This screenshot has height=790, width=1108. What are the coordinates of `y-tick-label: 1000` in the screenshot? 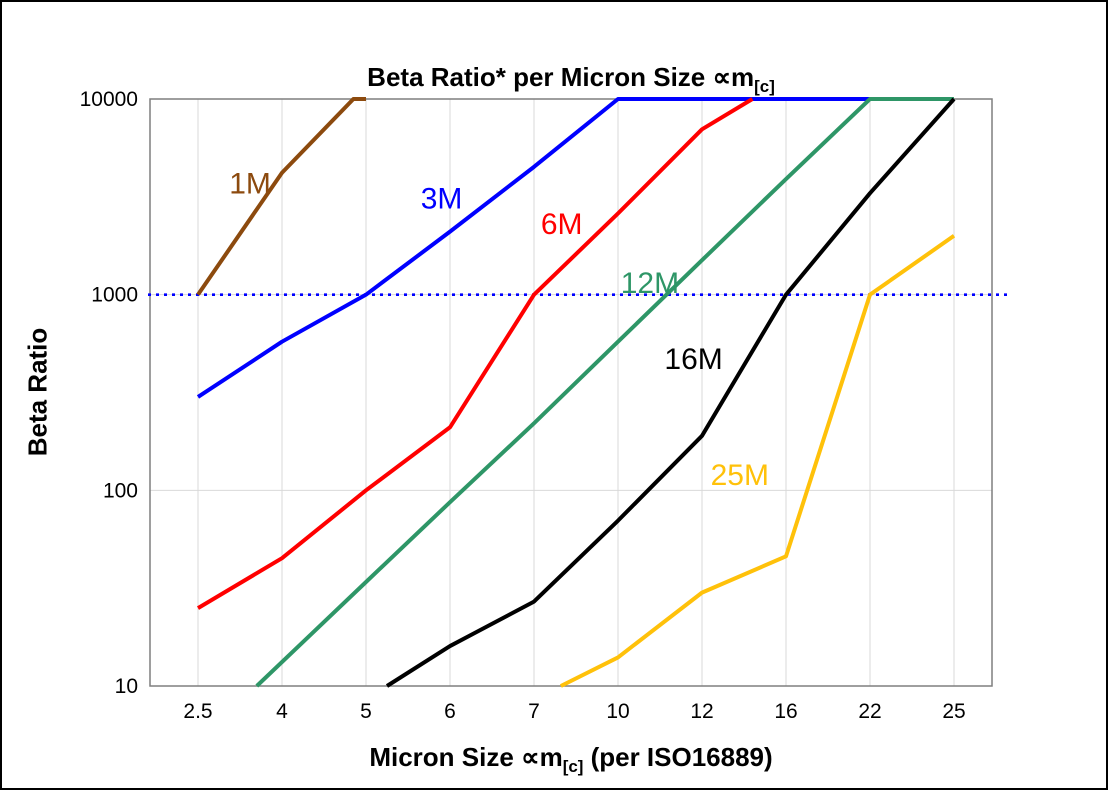 It's located at (114, 295).